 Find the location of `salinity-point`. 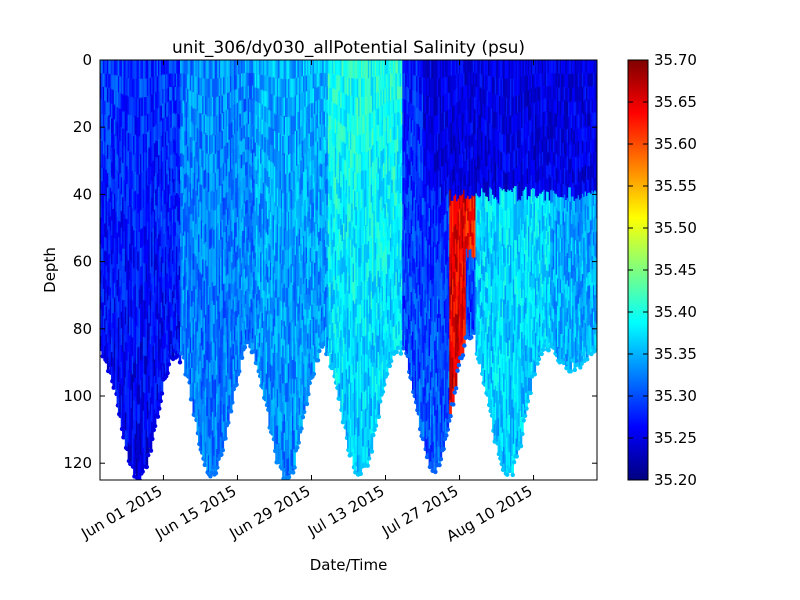

salinity-point is located at coordinates (289, 477).